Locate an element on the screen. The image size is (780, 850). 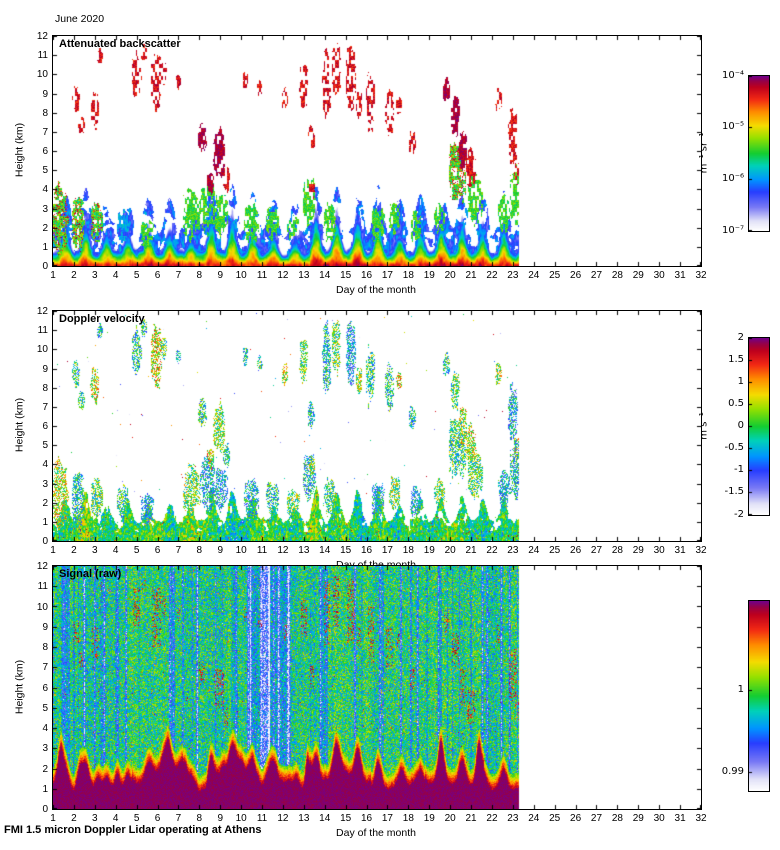
y-tick-label: 10 is located at coordinates (42, 607).